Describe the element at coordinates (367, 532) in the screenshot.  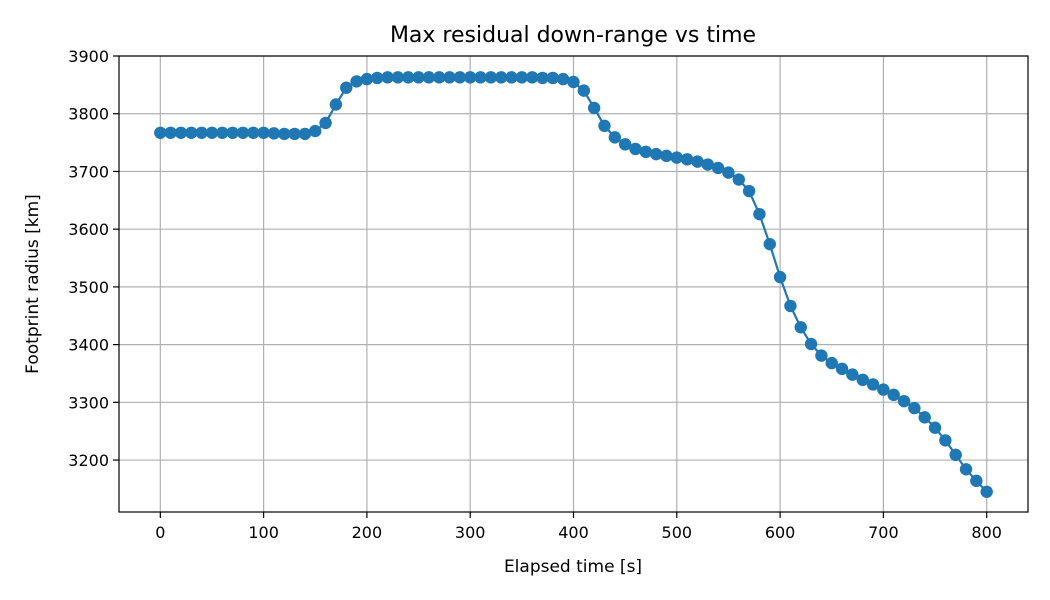
I see `x-tick-label: 200` at that location.